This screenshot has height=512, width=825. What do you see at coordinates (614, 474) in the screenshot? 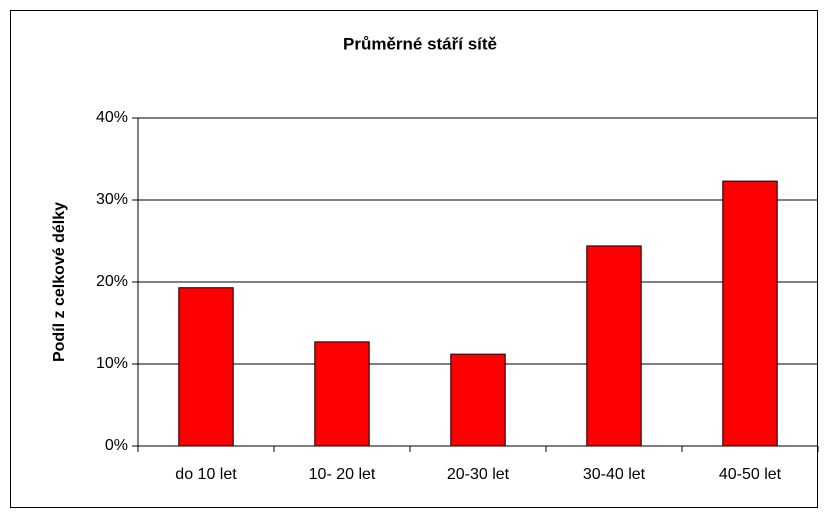
I see `x-tick-label: 30-40 let` at bounding box center [614, 474].